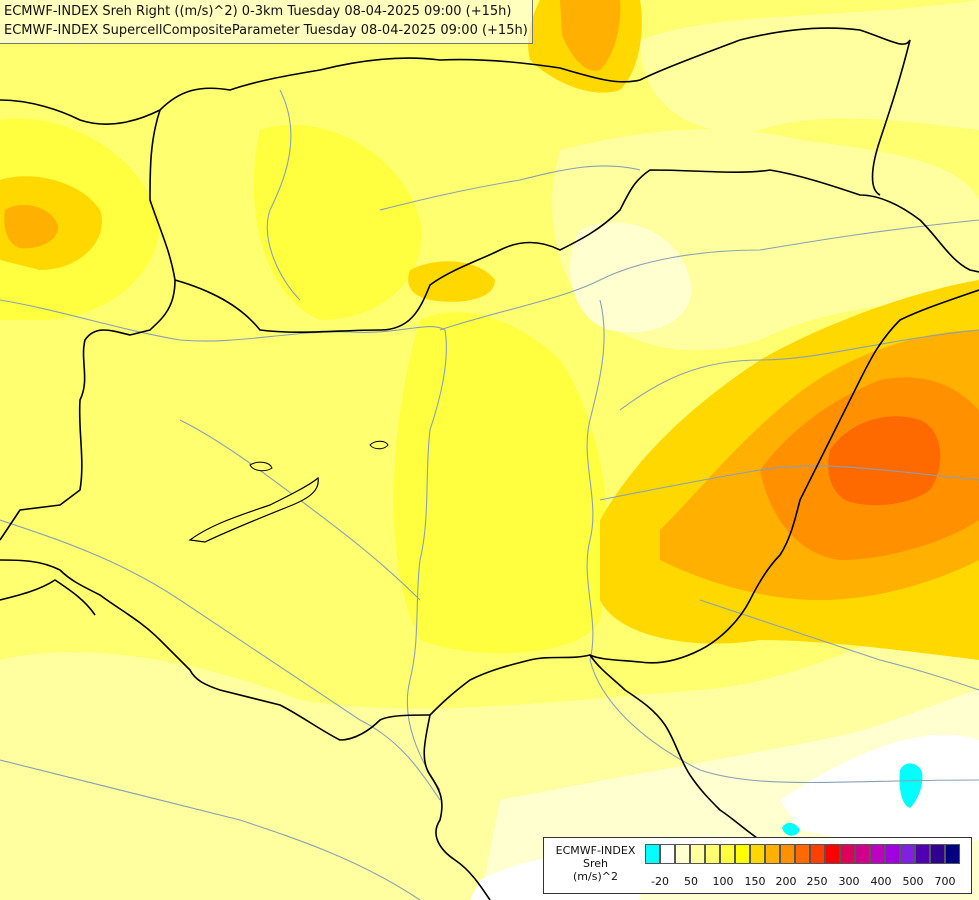  What do you see at coordinates (817, 881) in the screenshot?
I see `legend-tick-label: 250` at bounding box center [817, 881].